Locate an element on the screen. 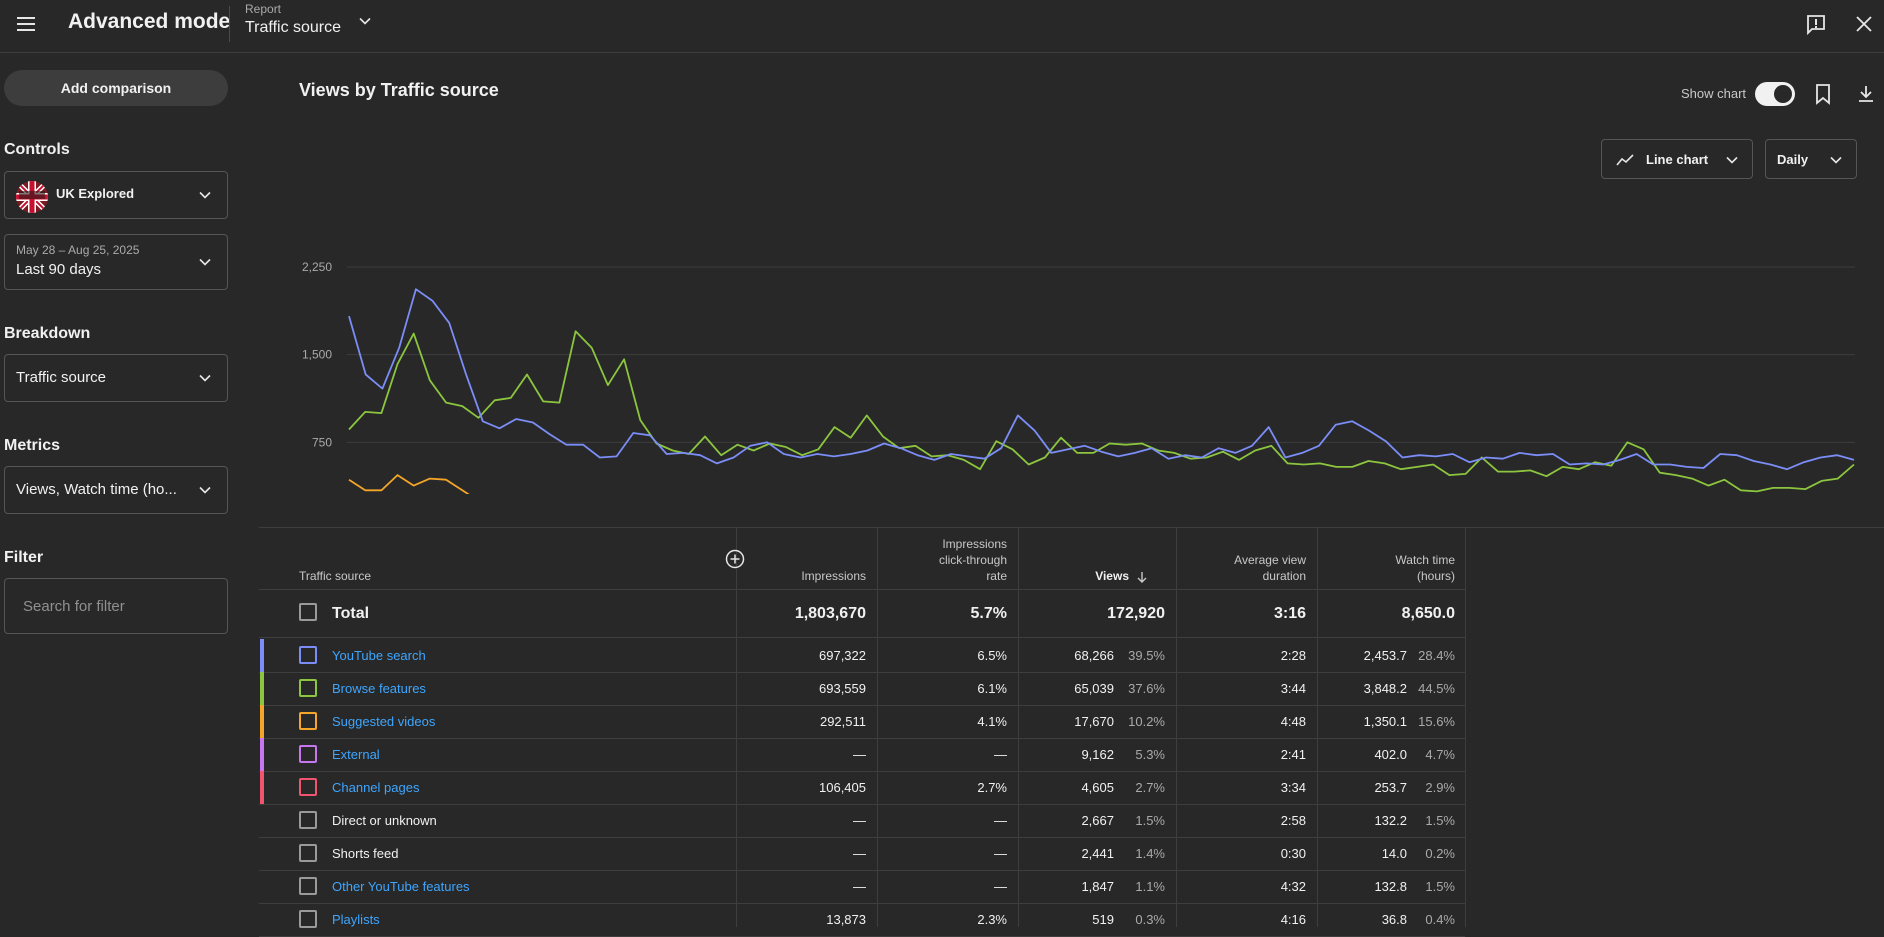 Image resolution: width=1884 pixels, height=937 pixels. traffic-source-link: Suggested videos is located at coordinates (384, 721).